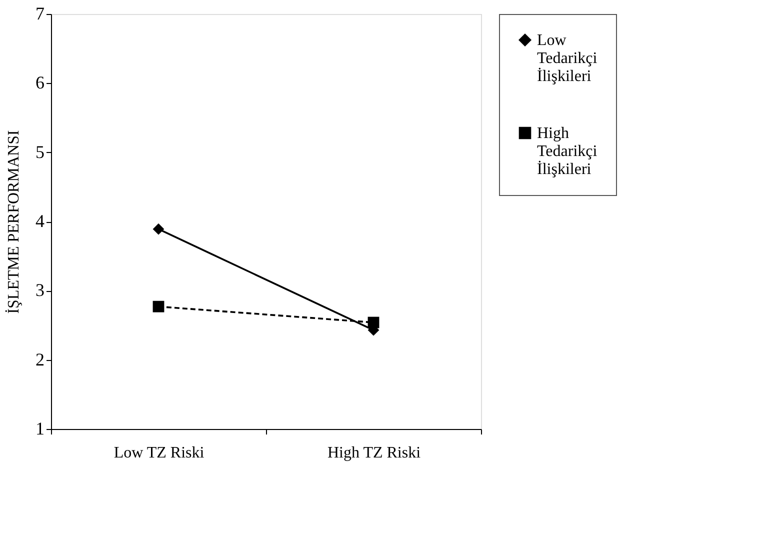  Describe the element at coordinates (40, 82) in the screenshot. I see `y-tick-label: 6` at that location.